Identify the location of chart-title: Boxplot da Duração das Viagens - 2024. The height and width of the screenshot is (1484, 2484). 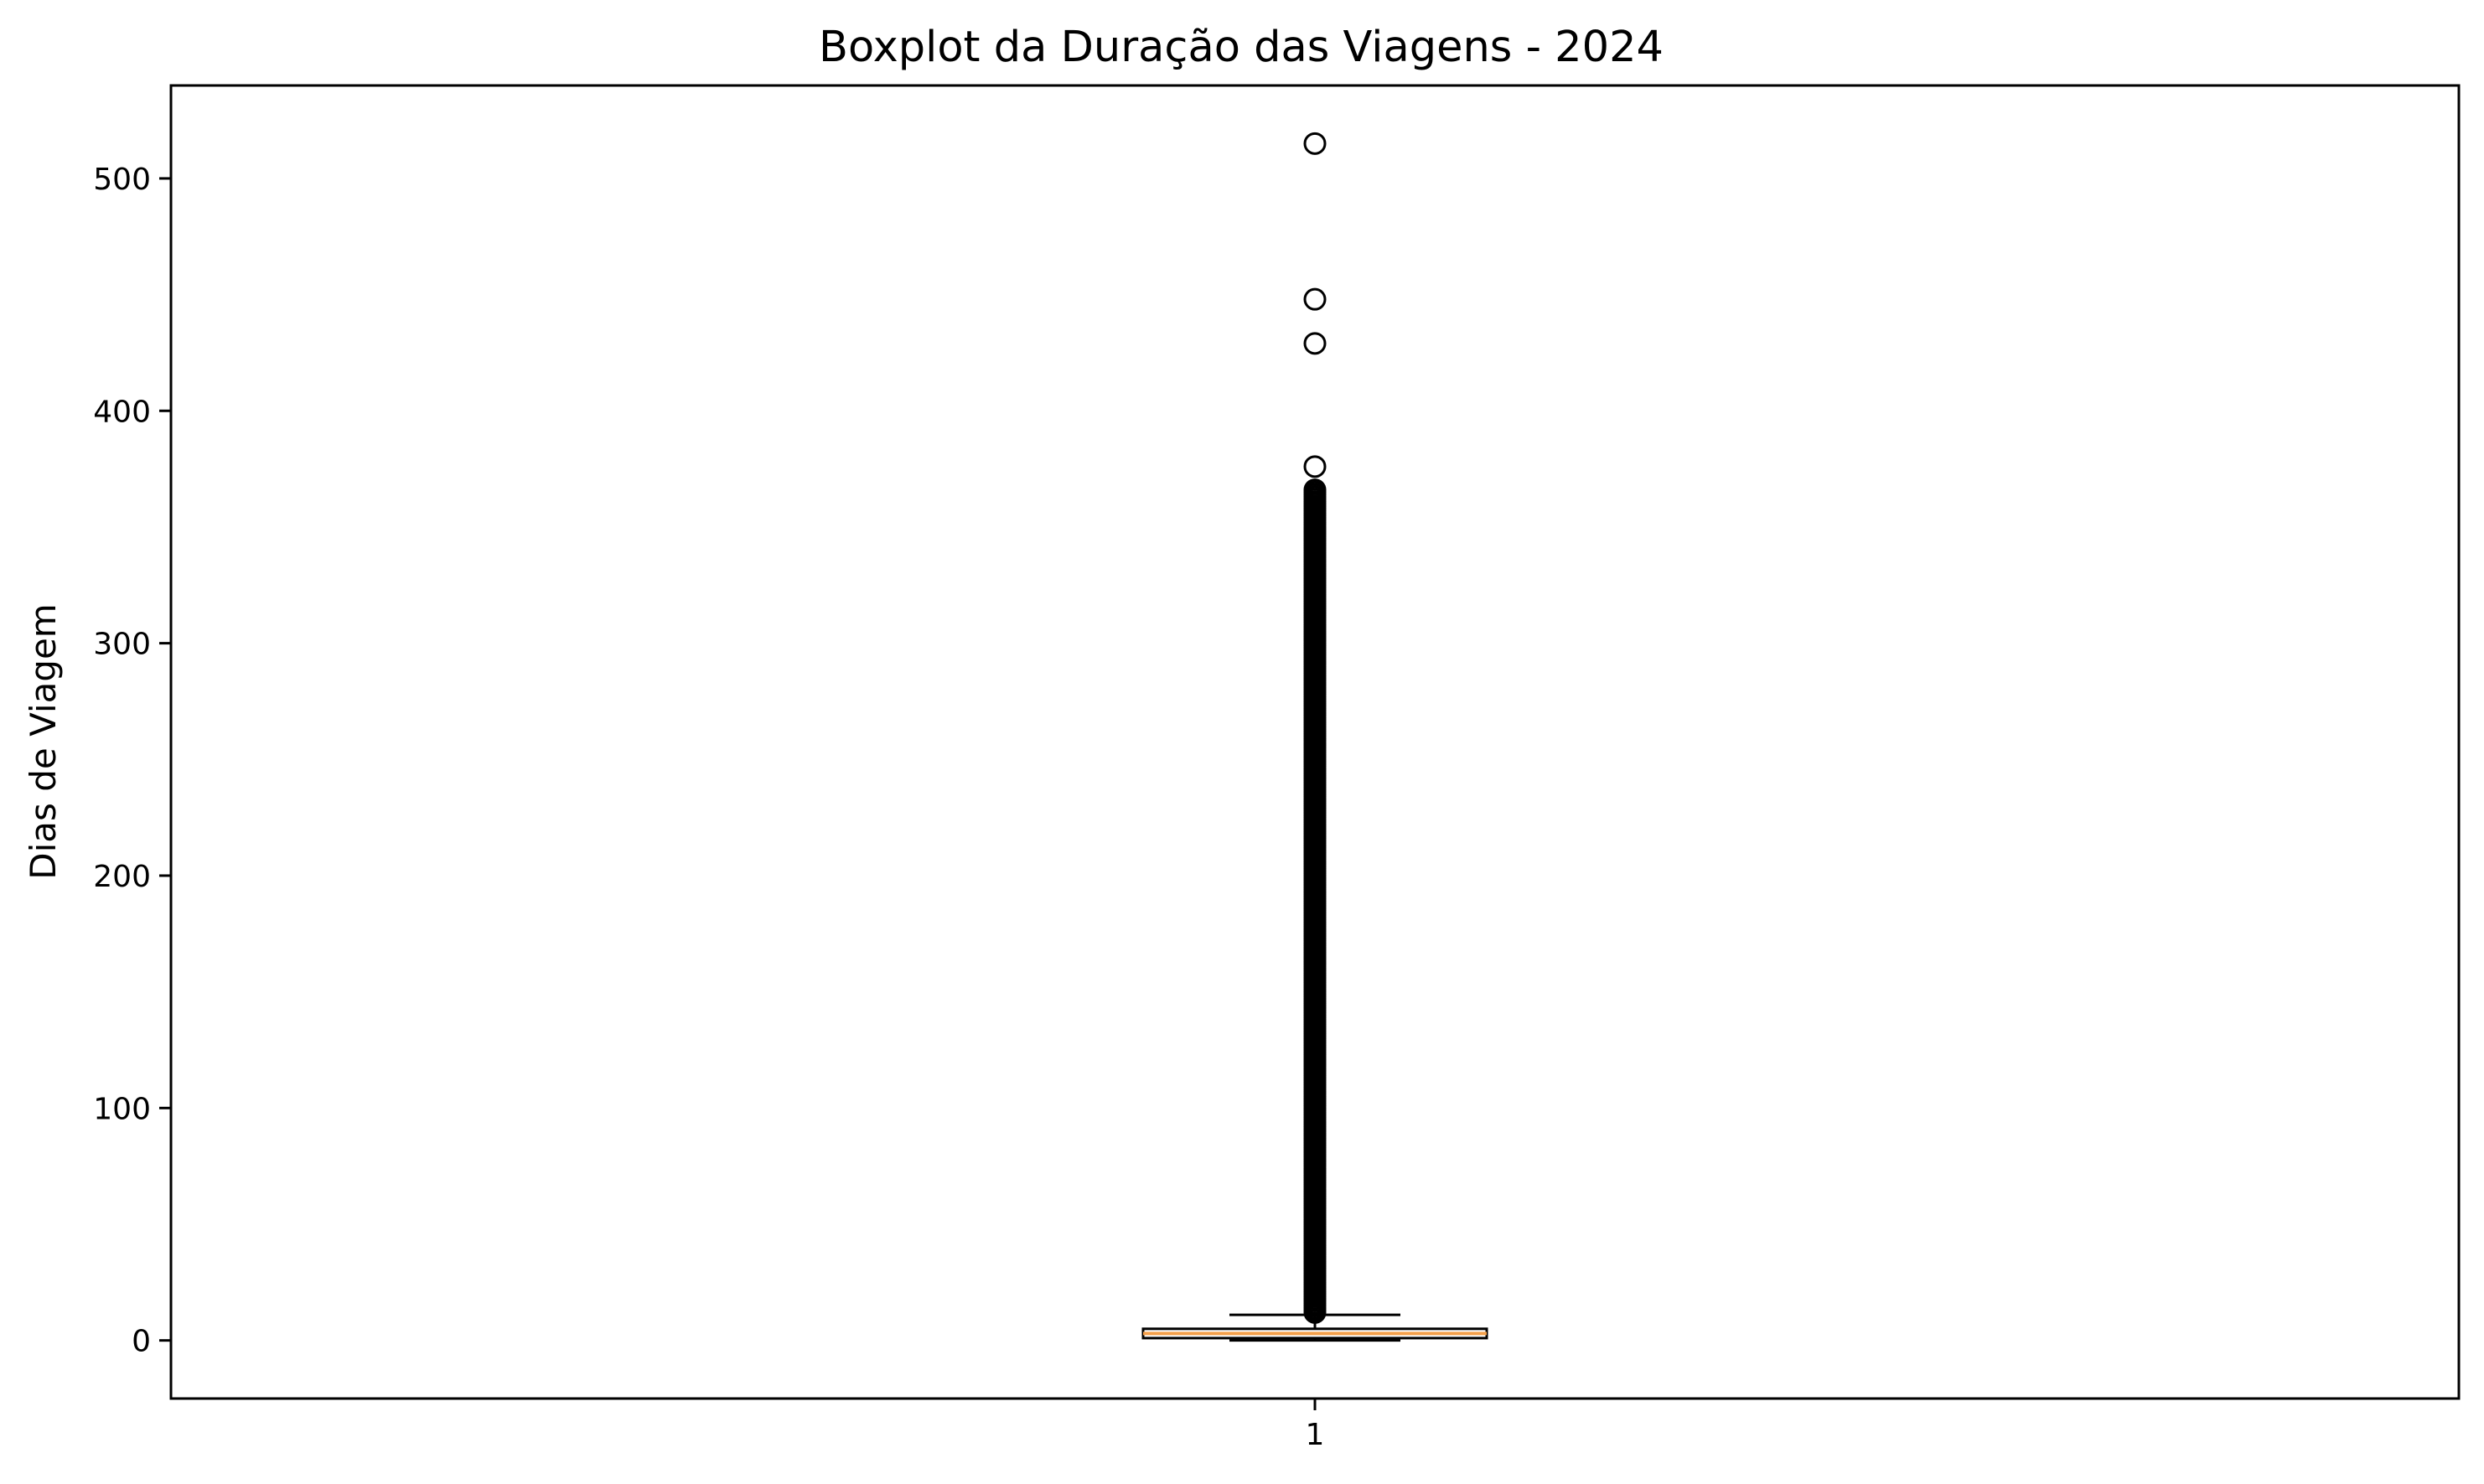
(1241, 47).